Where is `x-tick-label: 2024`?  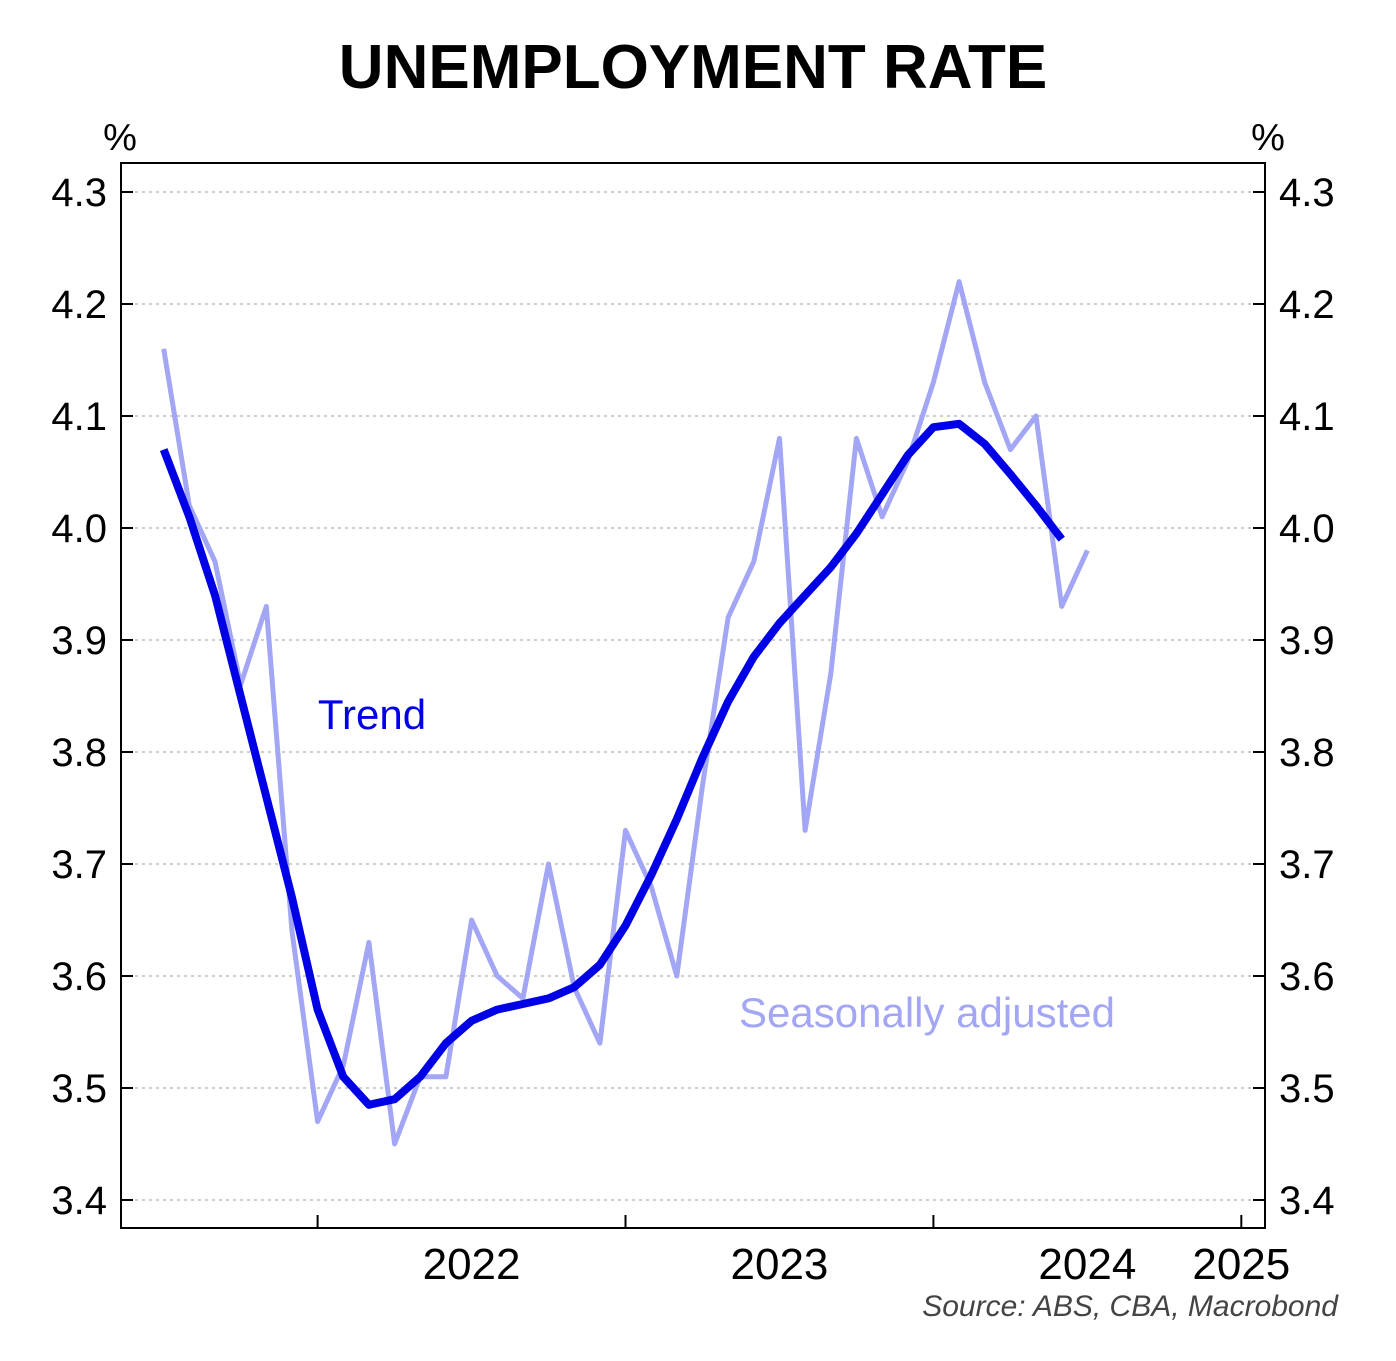
x-tick-label: 2024 is located at coordinates (1087, 1264).